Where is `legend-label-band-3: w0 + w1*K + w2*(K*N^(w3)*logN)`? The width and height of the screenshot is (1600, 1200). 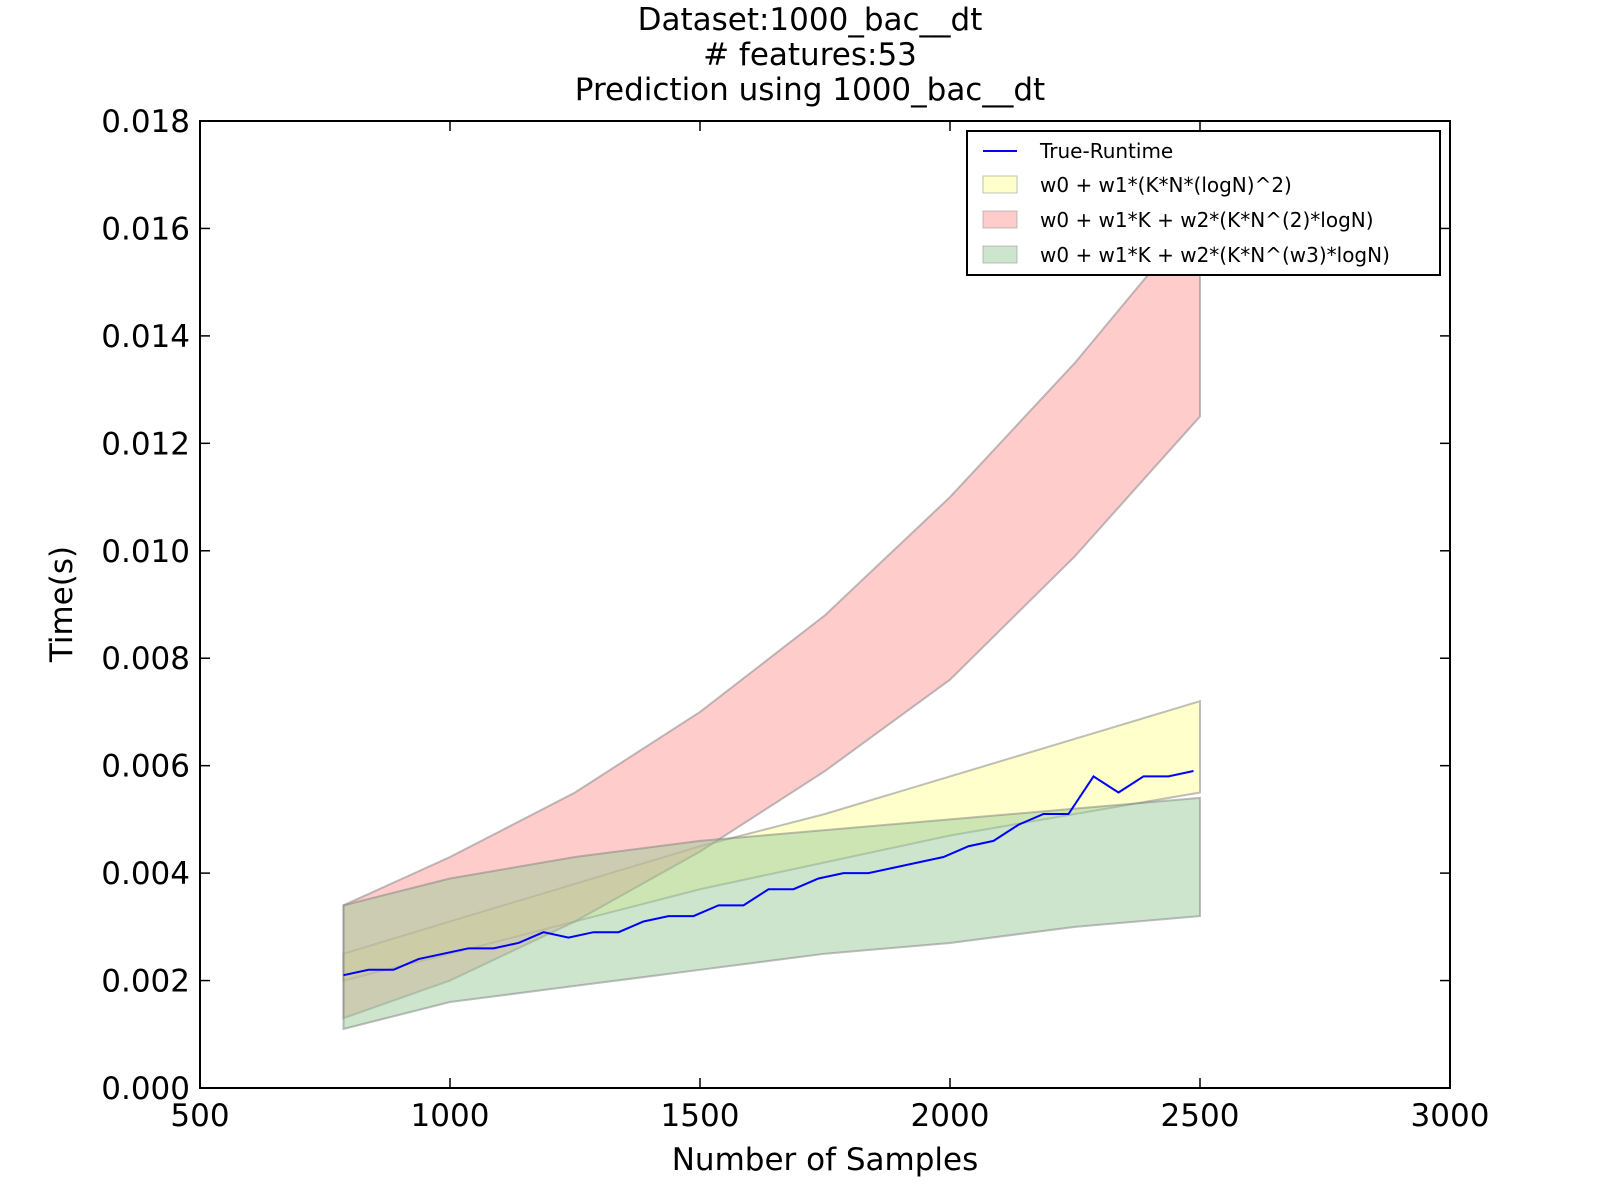
legend-label-band-3: w0 + w1*K + w2*(K*N^(w3)*logN) is located at coordinates (1215, 255).